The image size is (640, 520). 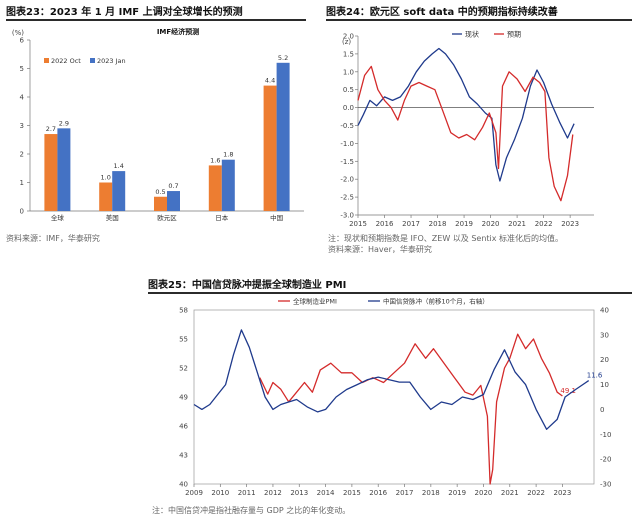 I want to click on y-tick-label: -2.0, so click(x=347, y=180).